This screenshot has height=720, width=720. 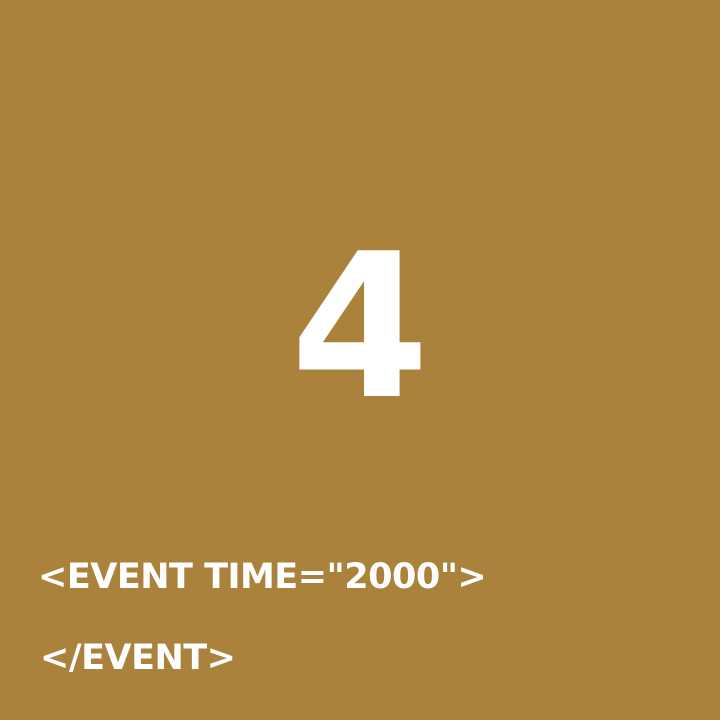 I want to click on event-open-tag: <EVENT TIME="2000">, so click(x=262, y=577).